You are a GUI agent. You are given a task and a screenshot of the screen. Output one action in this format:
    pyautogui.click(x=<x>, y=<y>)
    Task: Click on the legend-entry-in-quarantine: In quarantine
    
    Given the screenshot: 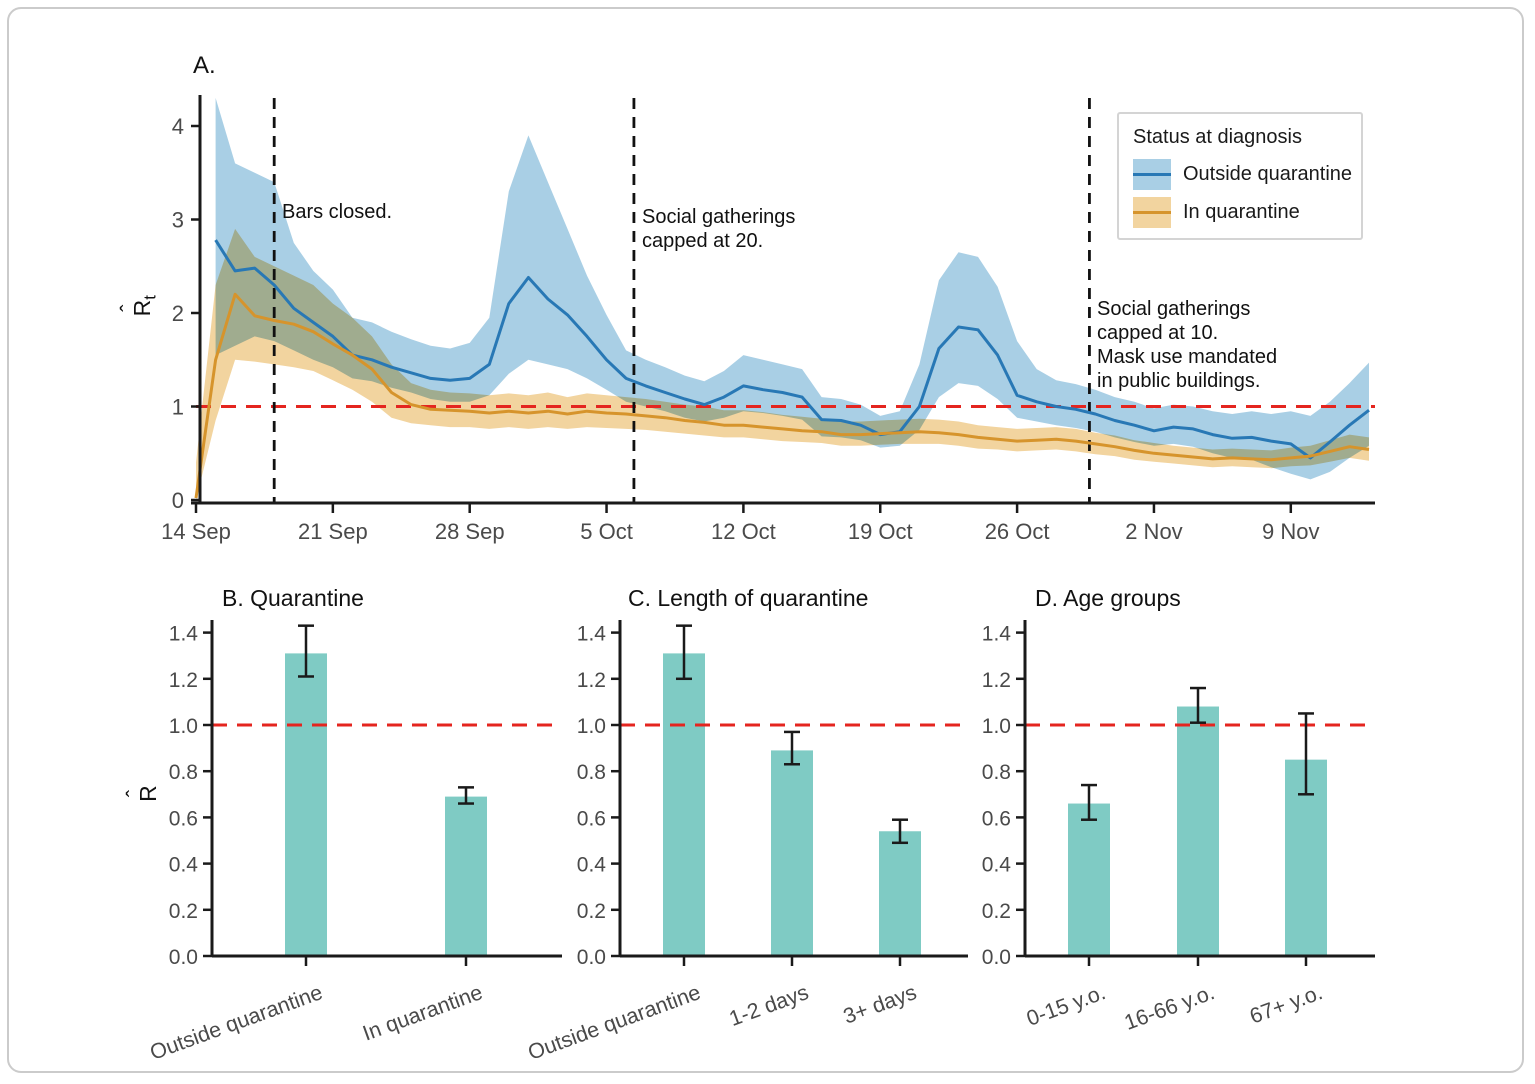 What is the action you would take?
    pyautogui.click(x=1240, y=212)
    